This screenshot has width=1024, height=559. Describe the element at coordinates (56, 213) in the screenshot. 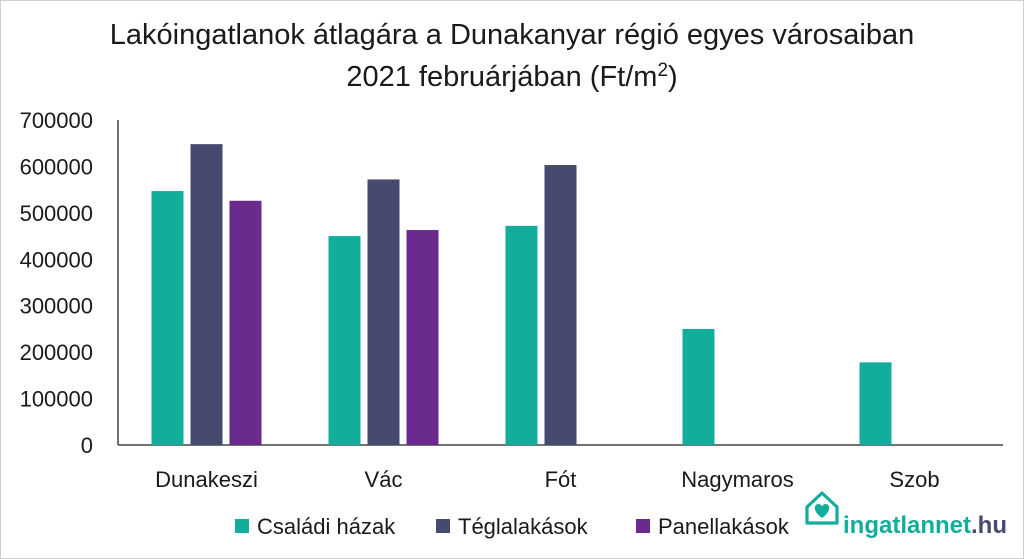

I see `y-tick-label: 500000` at that location.